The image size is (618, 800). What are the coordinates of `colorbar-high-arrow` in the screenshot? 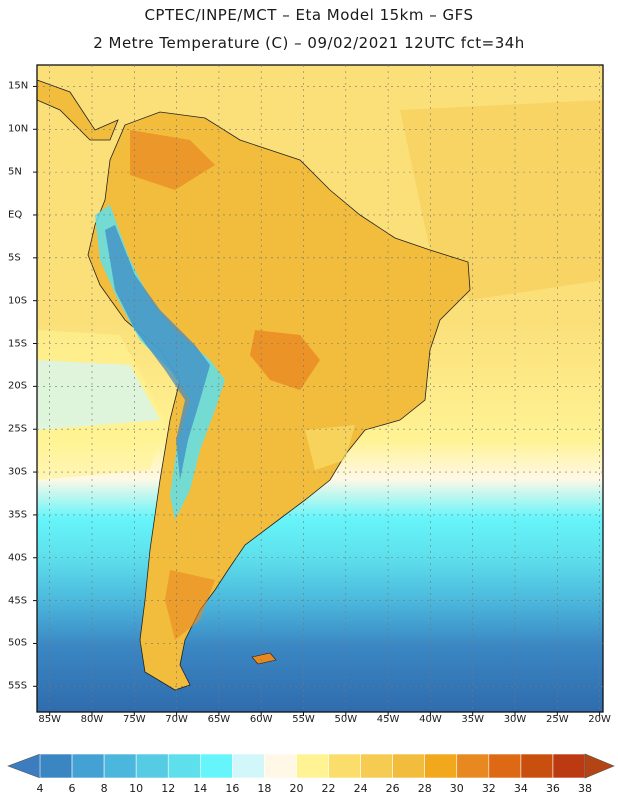 It's located at (599, 766).